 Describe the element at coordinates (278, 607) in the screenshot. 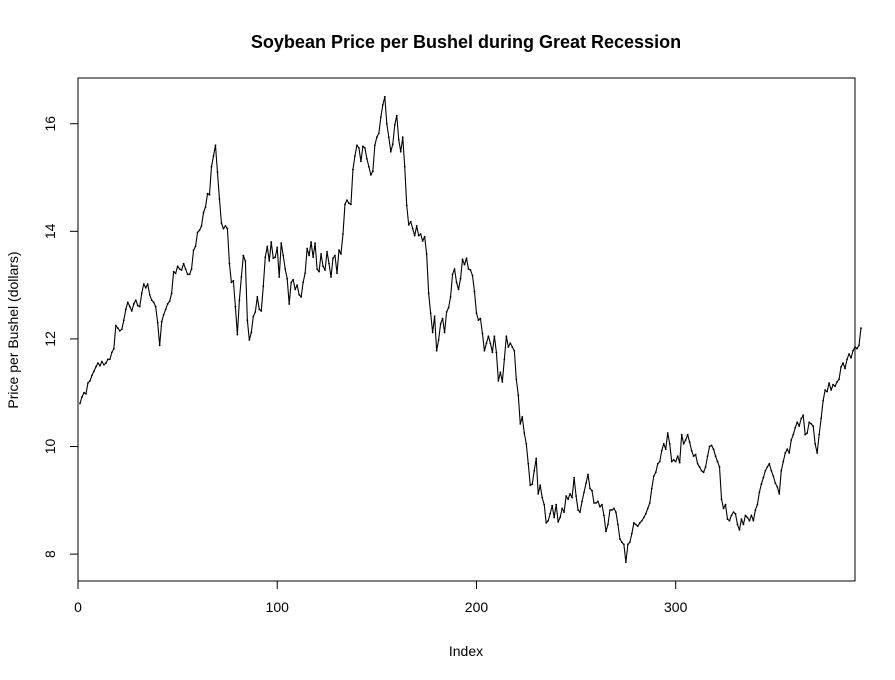

I see `x-tick-label: 100` at that location.